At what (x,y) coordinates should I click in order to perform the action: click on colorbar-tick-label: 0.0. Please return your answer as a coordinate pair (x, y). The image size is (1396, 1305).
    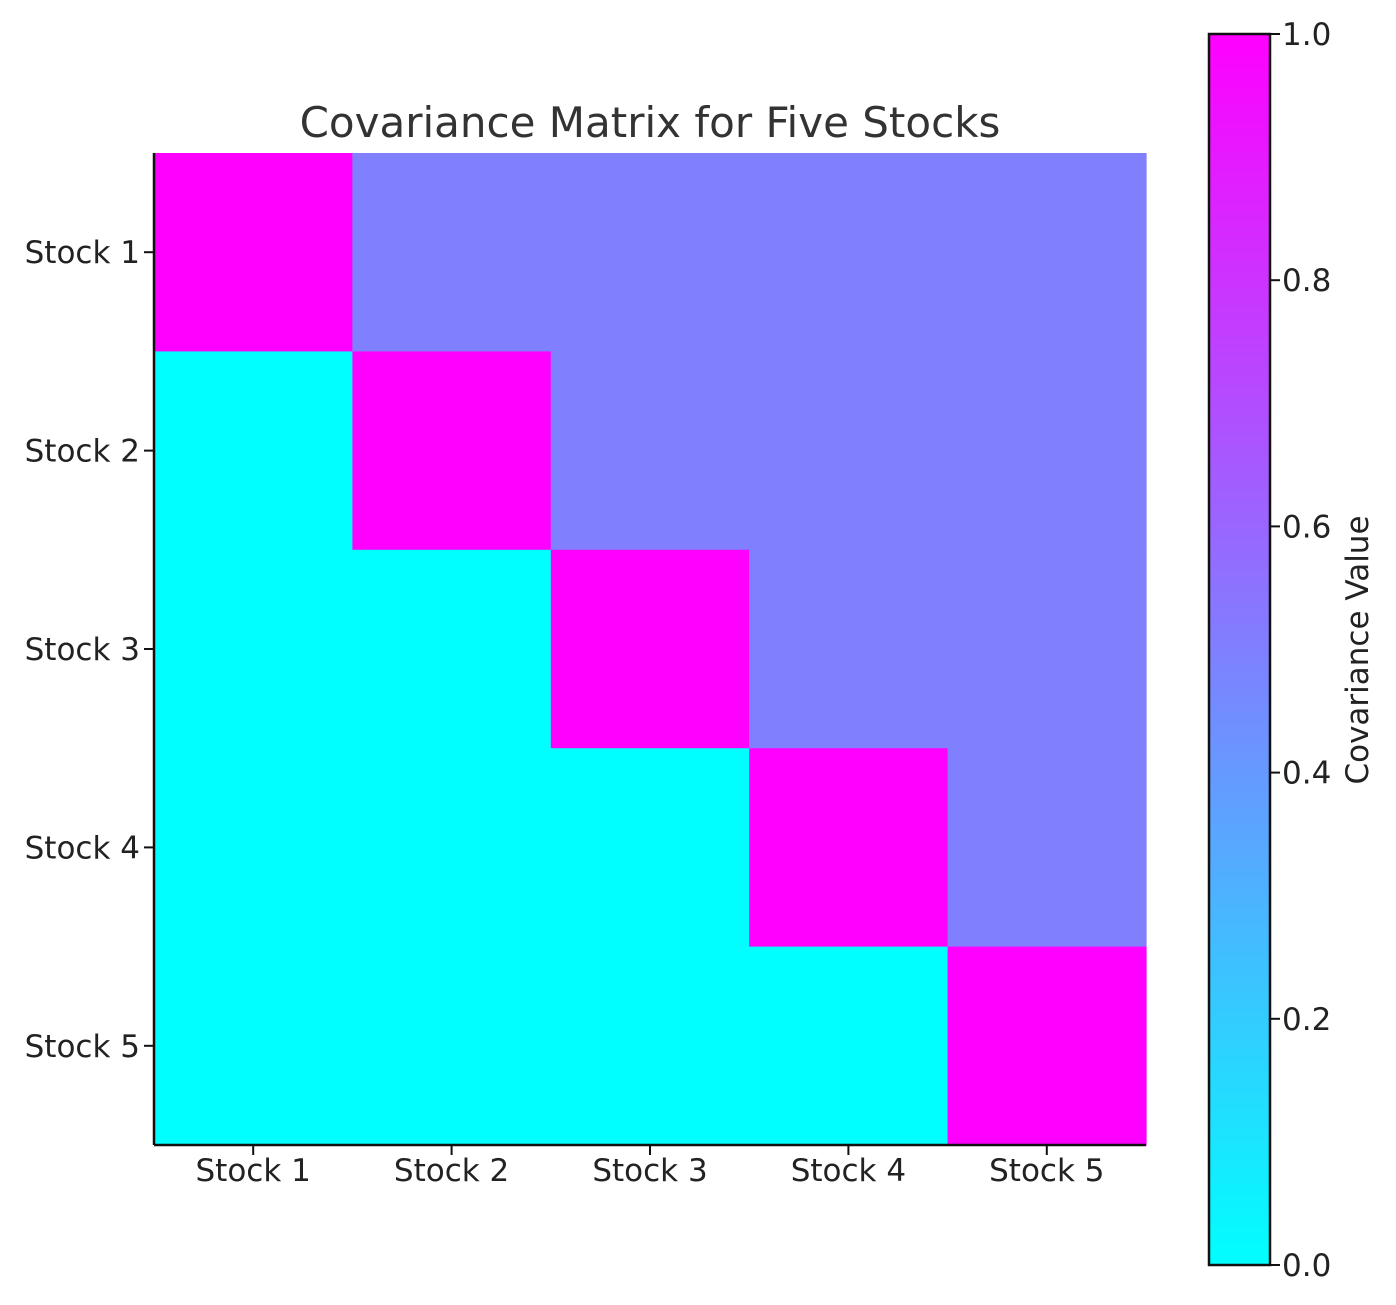
    Looking at the image, I should click on (1306, 1266).